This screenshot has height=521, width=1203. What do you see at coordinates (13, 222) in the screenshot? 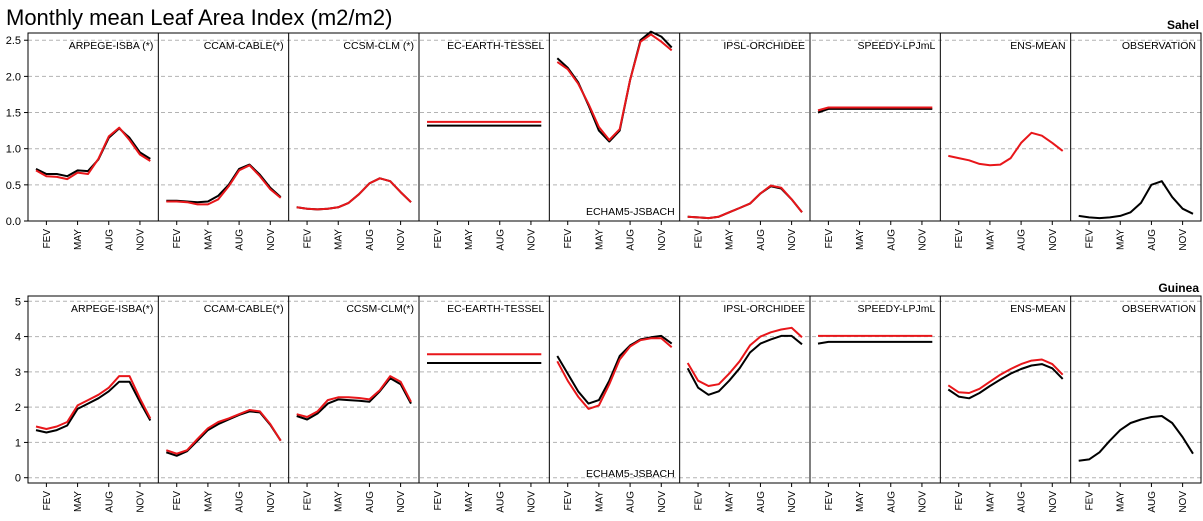
I see `y-tick-label: 0.0` at bounding box center [13, 222].